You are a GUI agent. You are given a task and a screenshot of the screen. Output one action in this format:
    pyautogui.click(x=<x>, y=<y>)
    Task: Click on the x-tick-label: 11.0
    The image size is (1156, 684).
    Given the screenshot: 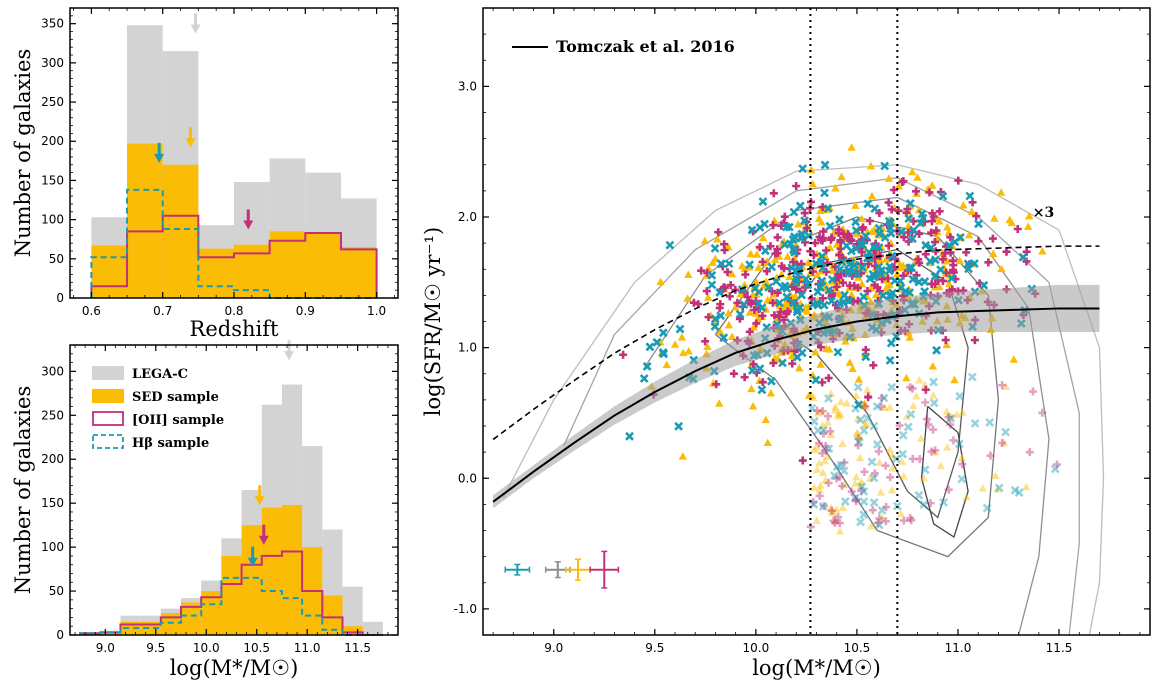 What is the action you would take?
    pyautogui.click(x=307, y=648)
    